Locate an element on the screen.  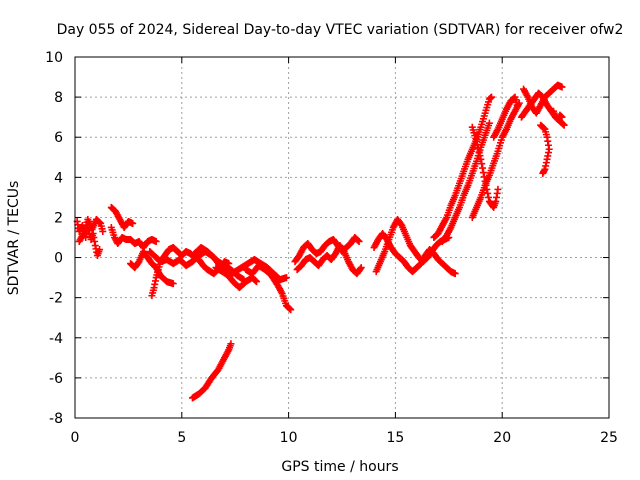
y-tick-label: -2 is located at coordinates (56, 299).